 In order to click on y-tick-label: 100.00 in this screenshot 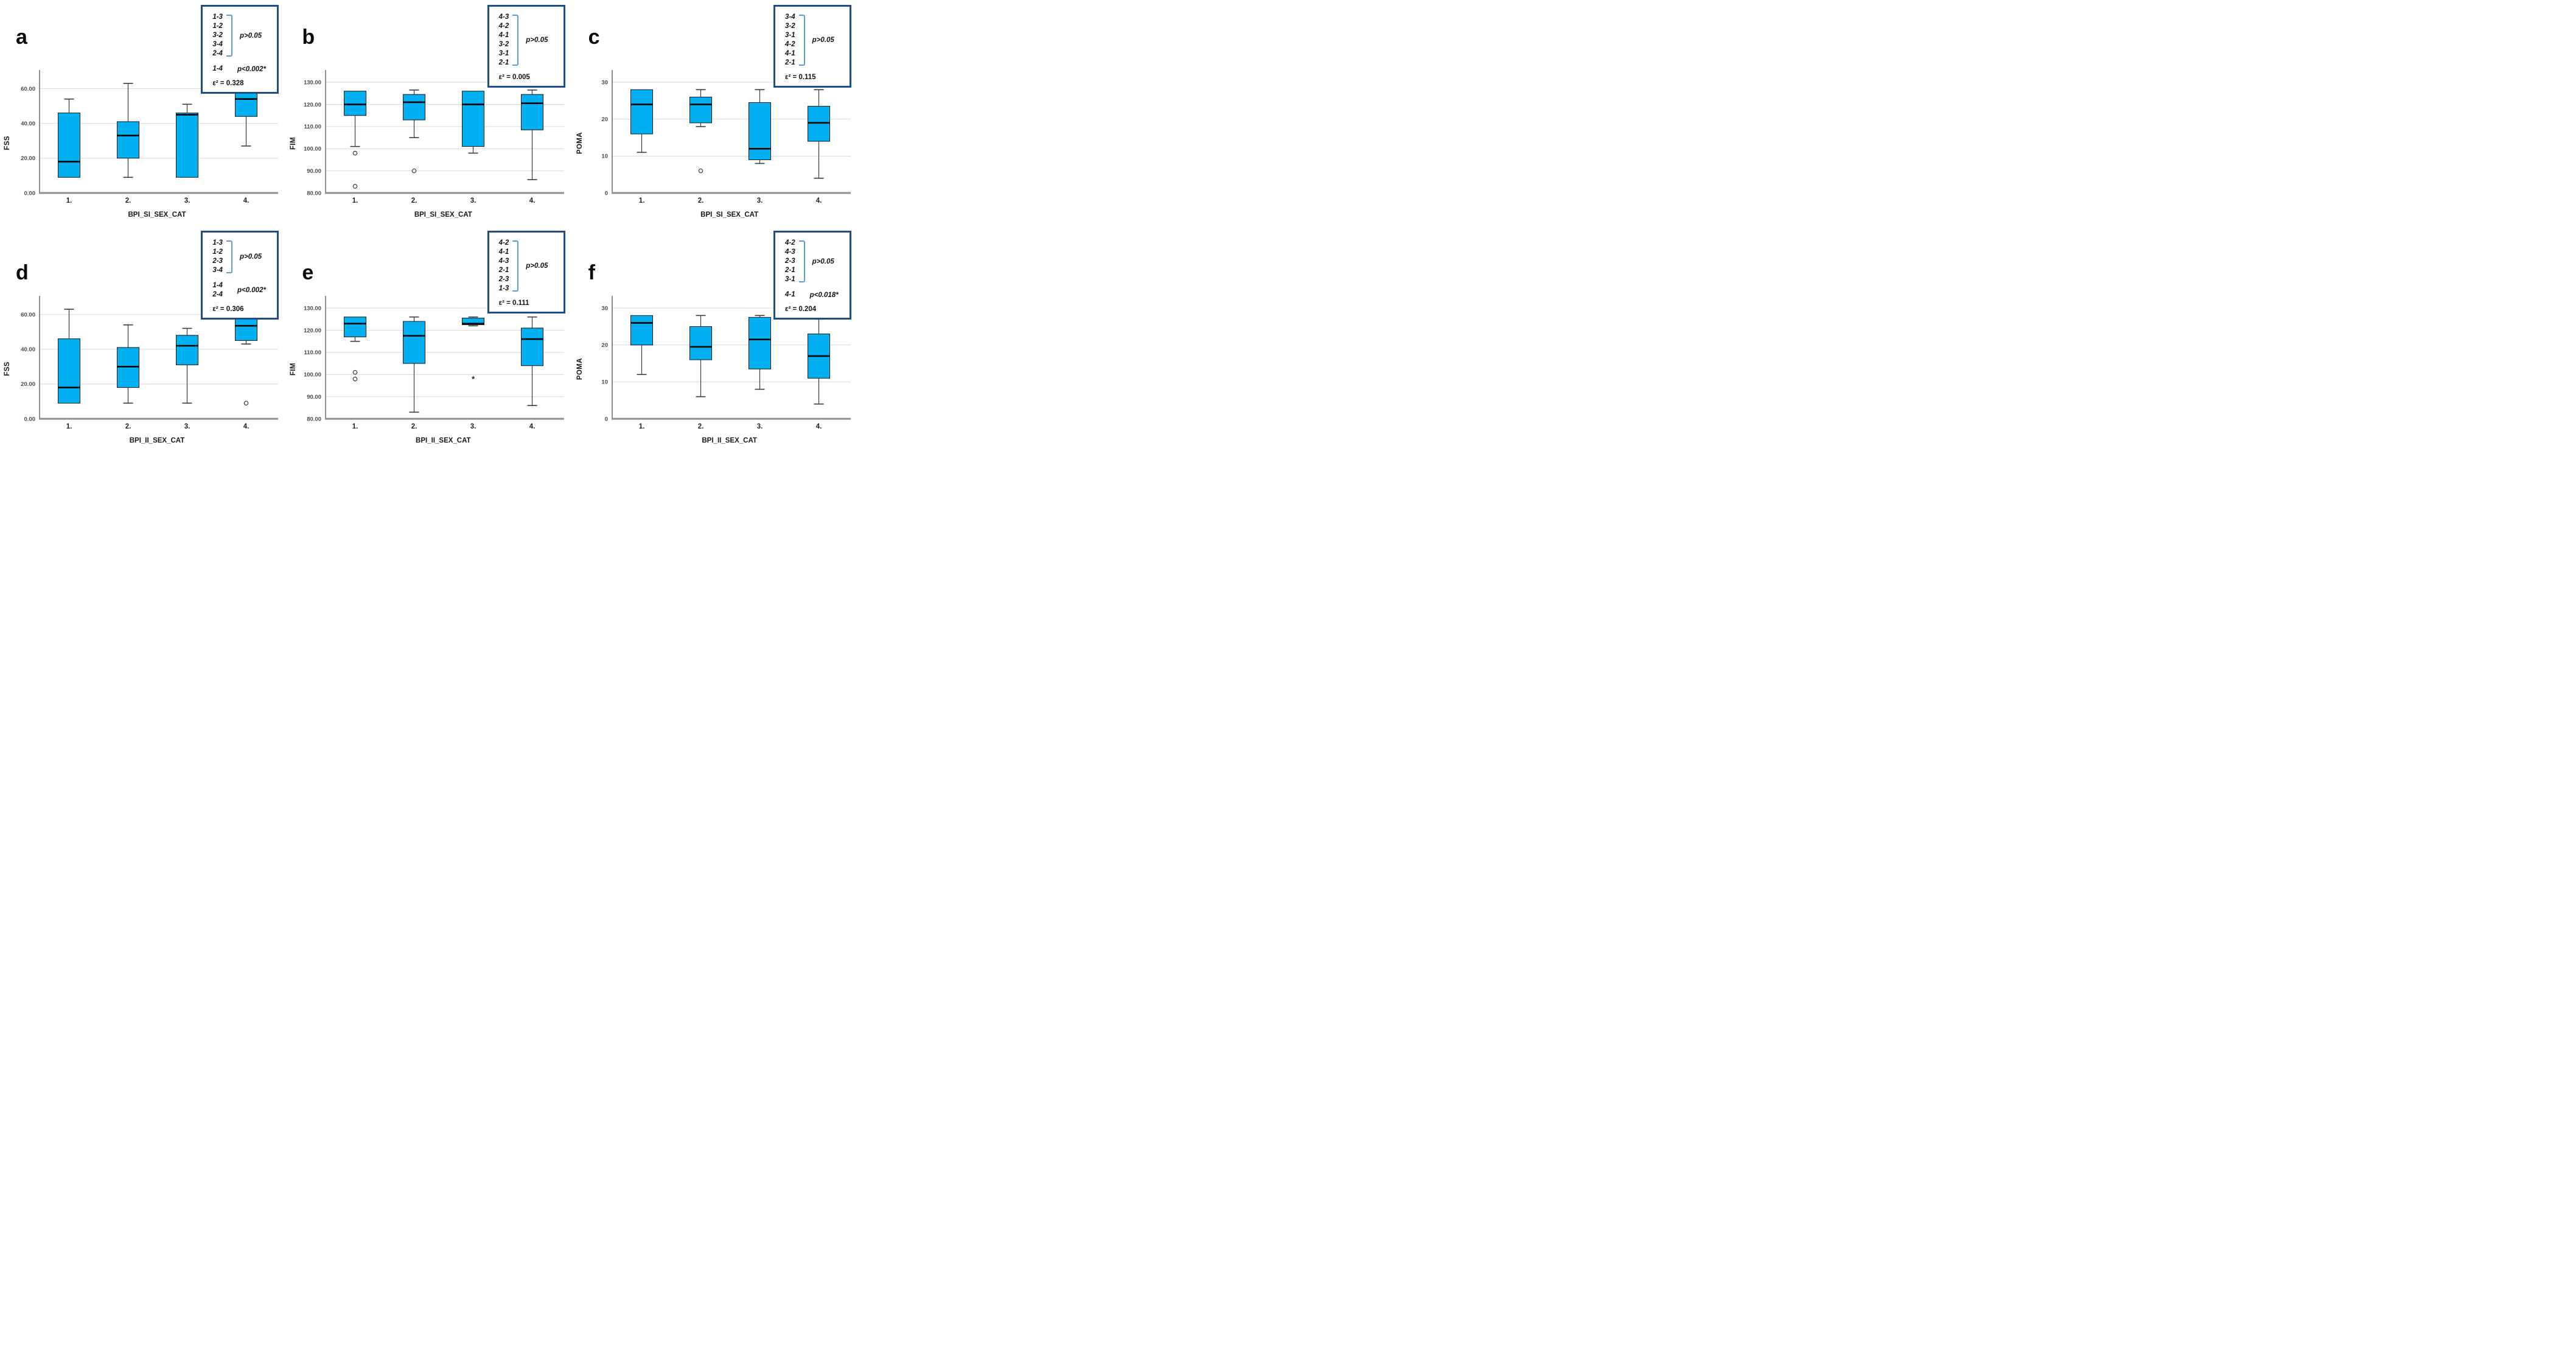, I will do `click(312, 375)`.